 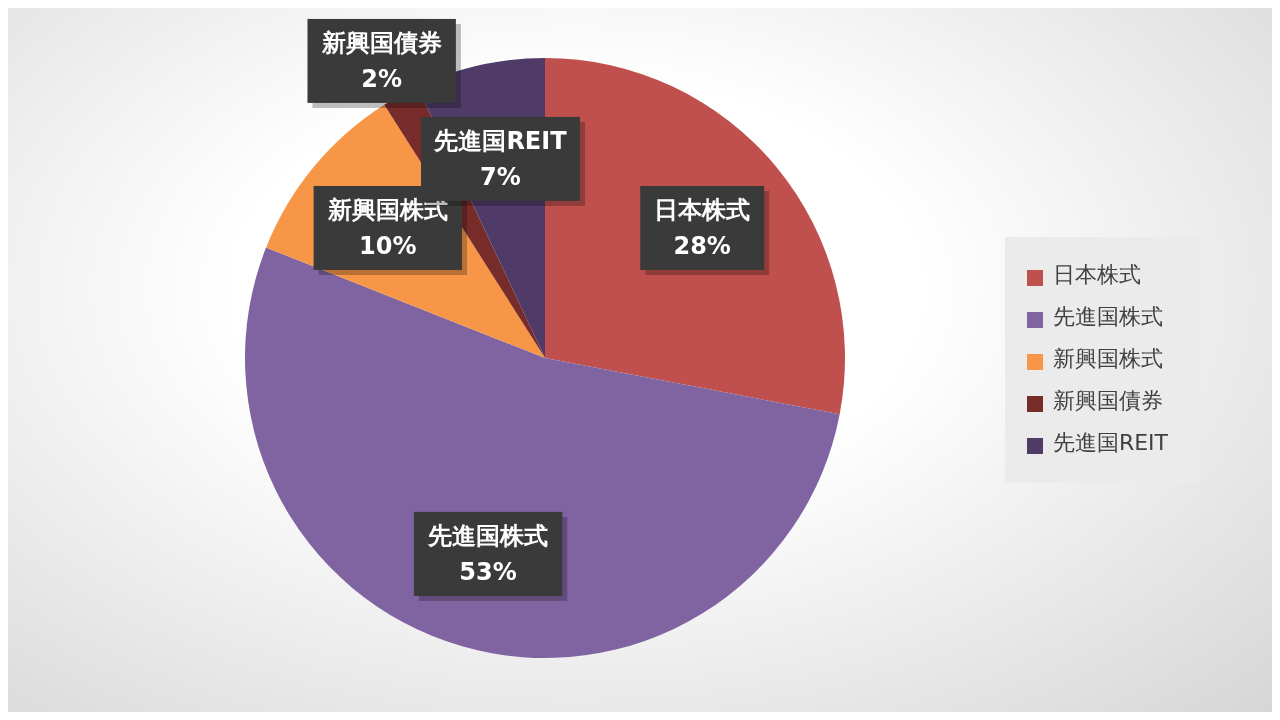 I want to click on legend-label: 新興国株式, so click(x=1107, y=358).